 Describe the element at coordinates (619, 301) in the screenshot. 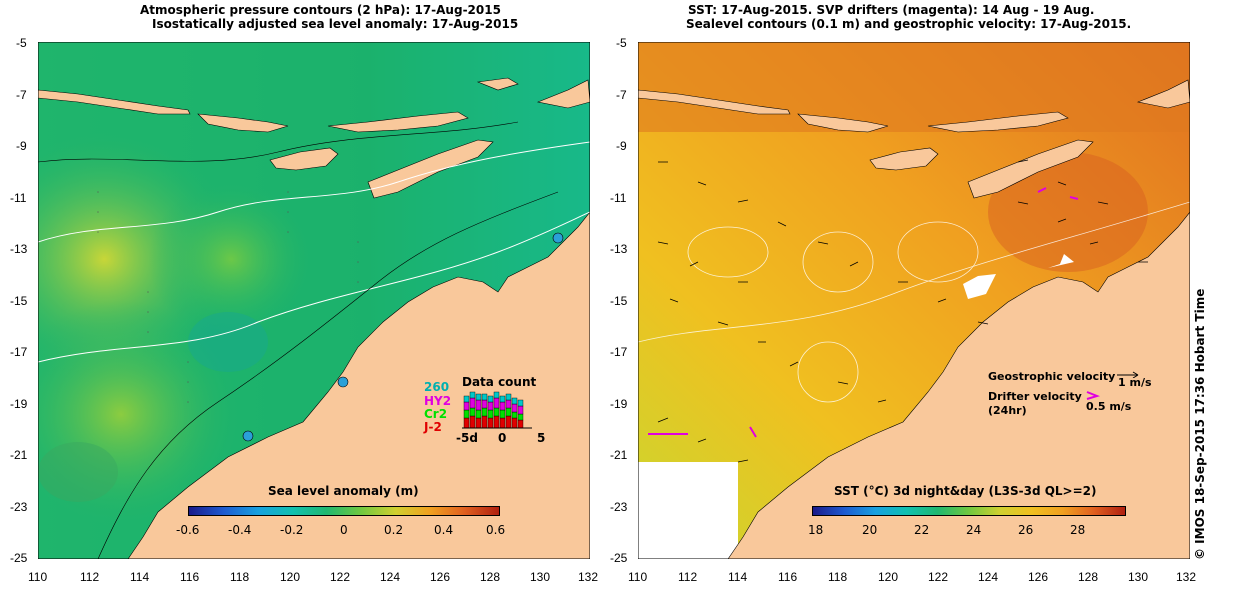

I see `lat-tick-right: -15` at that location.